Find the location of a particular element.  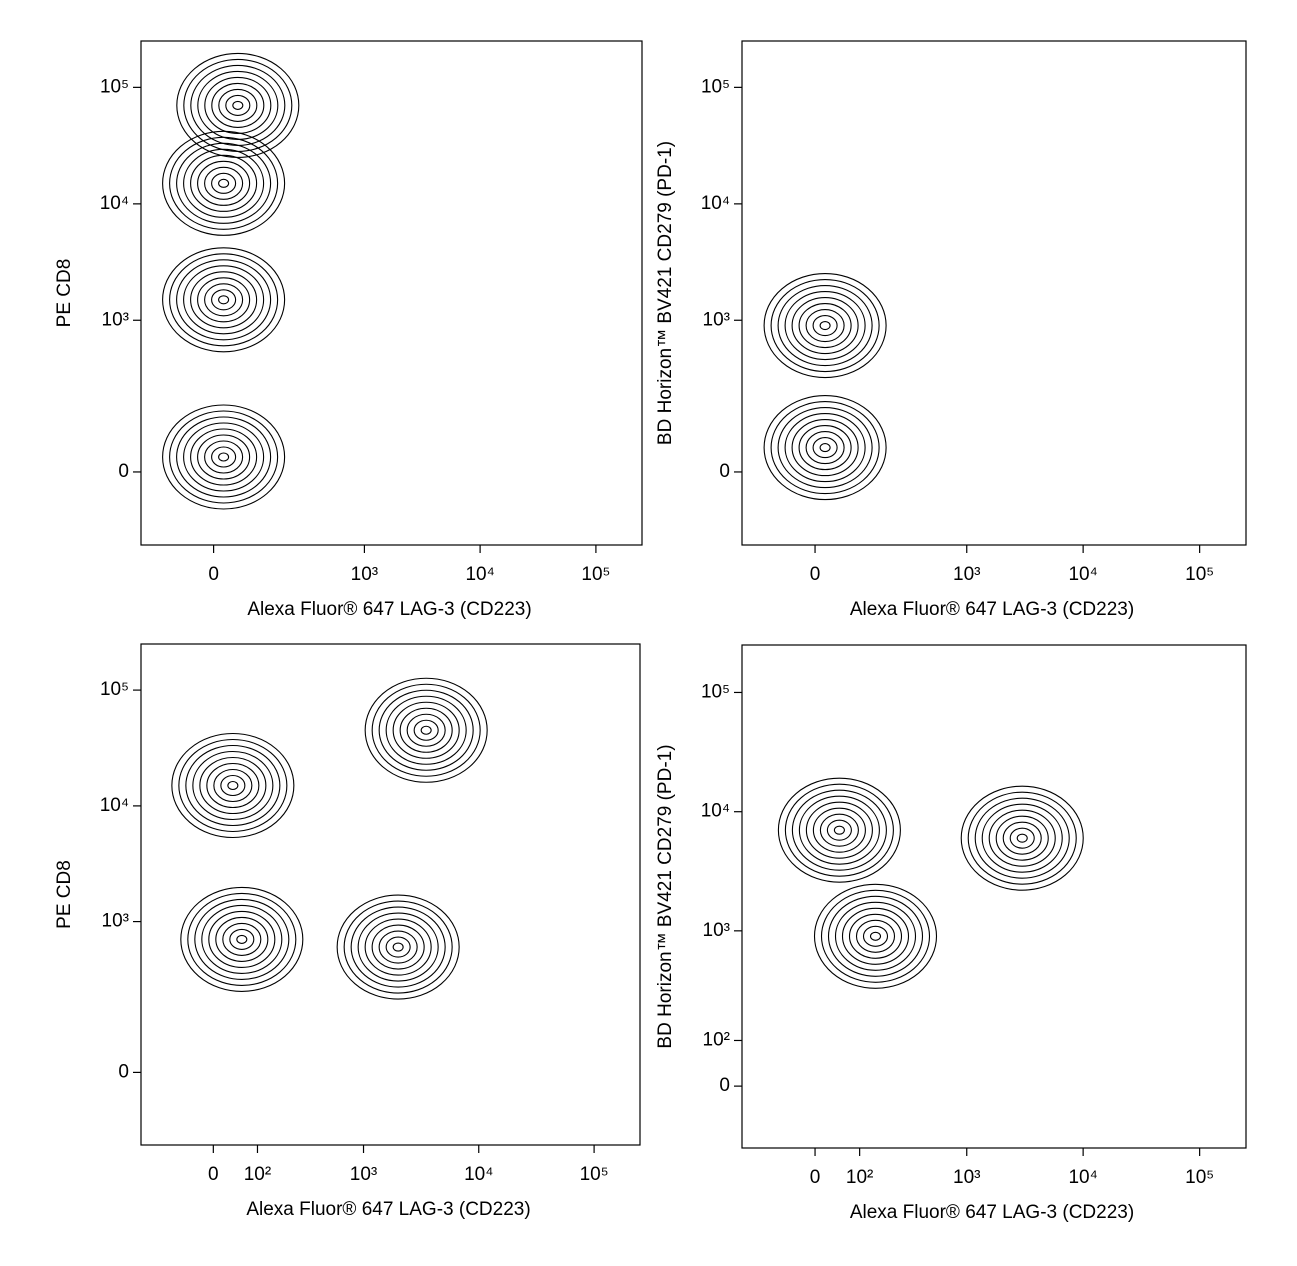

y-tick-label: 10⁴ is located at coordinates (715, 811).